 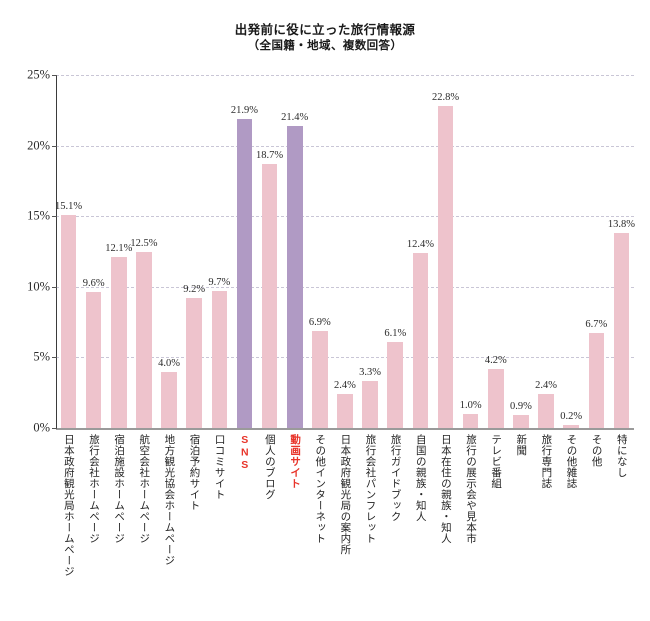 What do you see at coordinates (621, 456) in the screenshot?
I see `x-axis-category-label: 特になし` at bounding box center [621, 456].